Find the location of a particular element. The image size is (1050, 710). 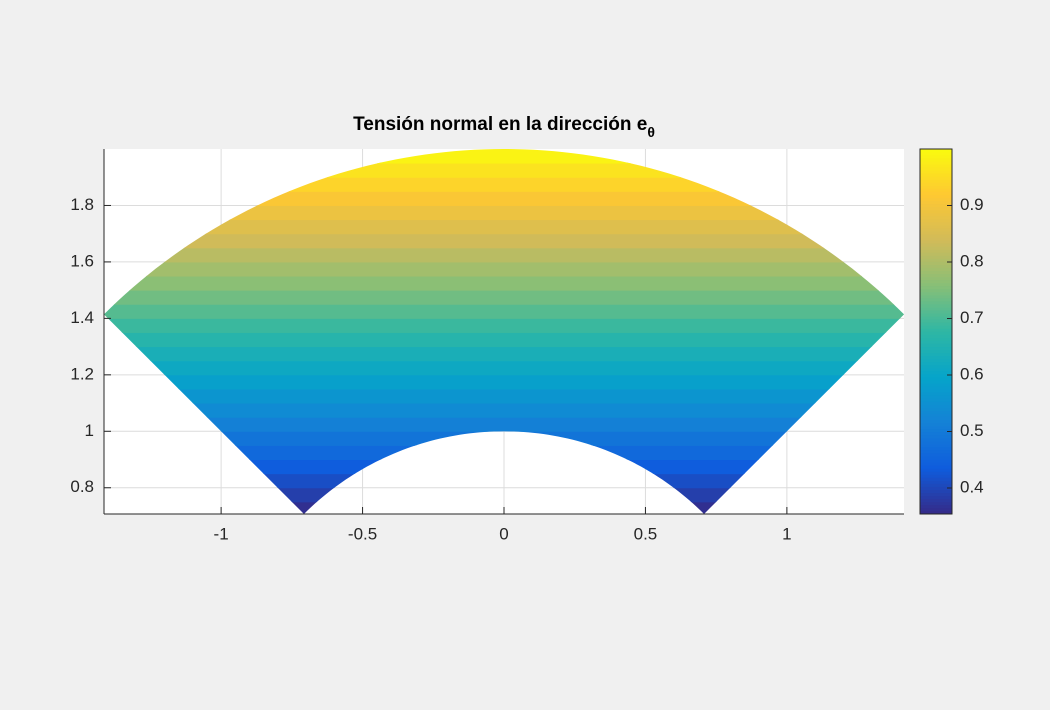

colorbar-tick-label: 0.6 is located at coordinates (972, 373).